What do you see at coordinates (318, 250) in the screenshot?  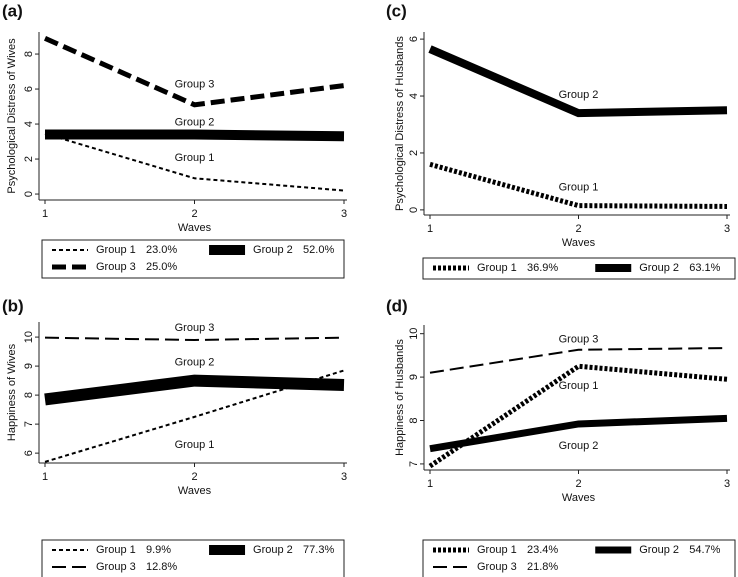 I see `legend-share: 52.0%` at bounding box center [318, 250].